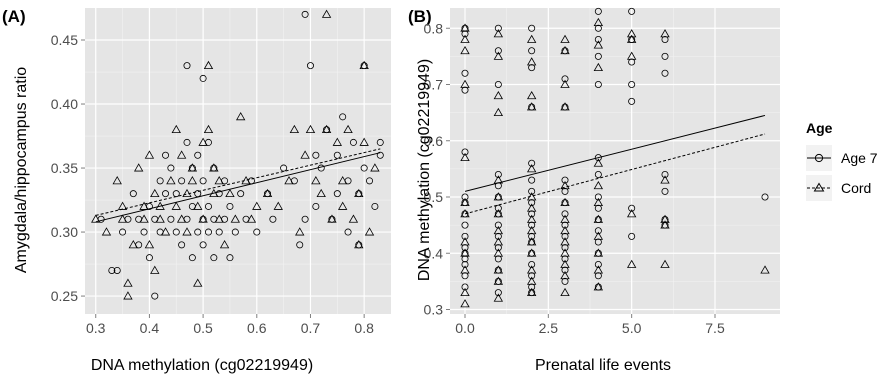 The image size is (877, 377). Describe the element at coordinates (14, 16) in the screenshot. I see `panel-label-a: (A)` at that location.